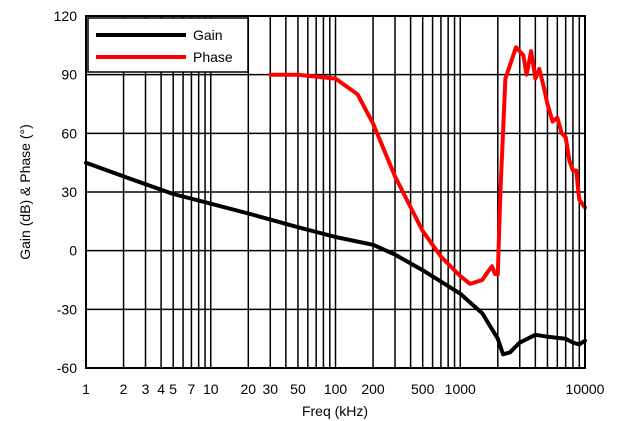 This screenshot has height=421, width=620. What do you see at coordinates (124, 389) in the screenshot?
I see `x-tick-label: 2` at bounding box center [124, 389].